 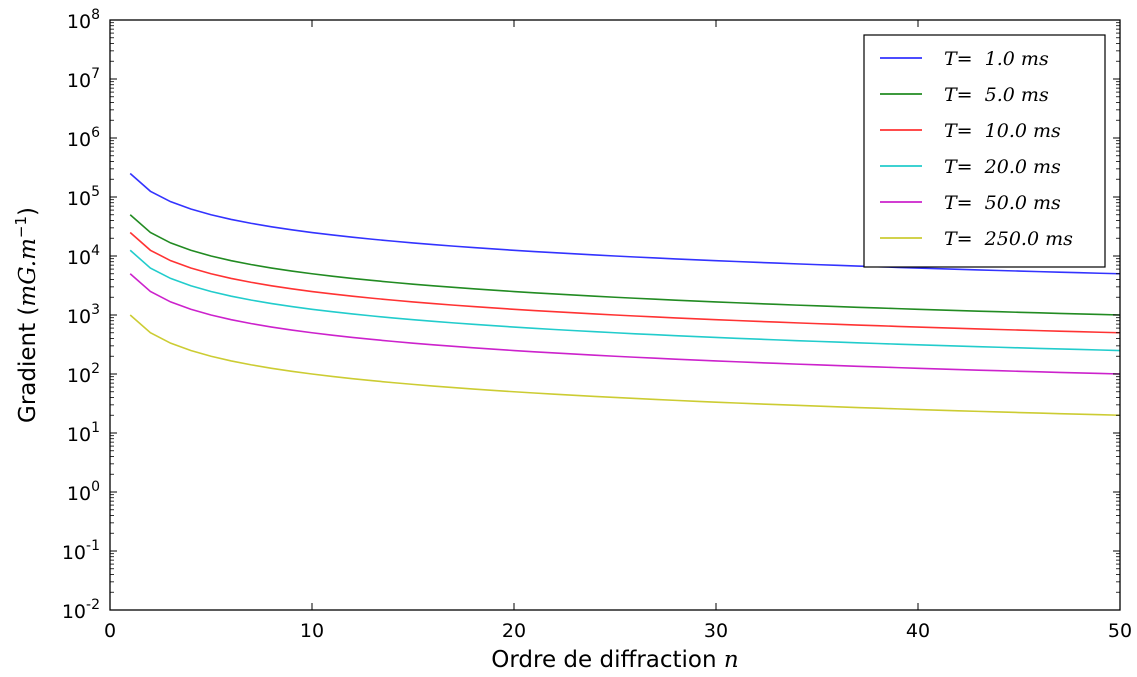 I want to click on y-tick-label-exponent: 1, so click(x=95, y=428).